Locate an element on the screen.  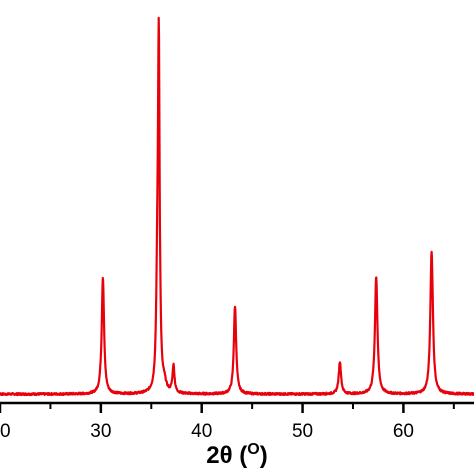
x-tick-label: 30 is located at coordinates (100, 431).